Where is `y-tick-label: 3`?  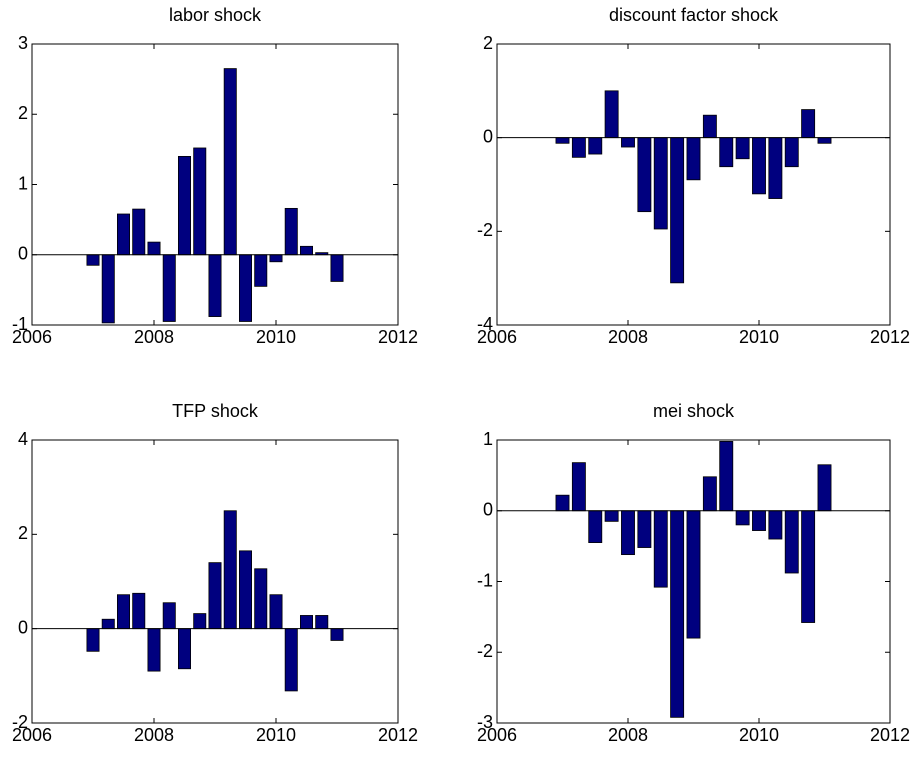 y-tick-label: 3 is located at coordinates (23, 43).